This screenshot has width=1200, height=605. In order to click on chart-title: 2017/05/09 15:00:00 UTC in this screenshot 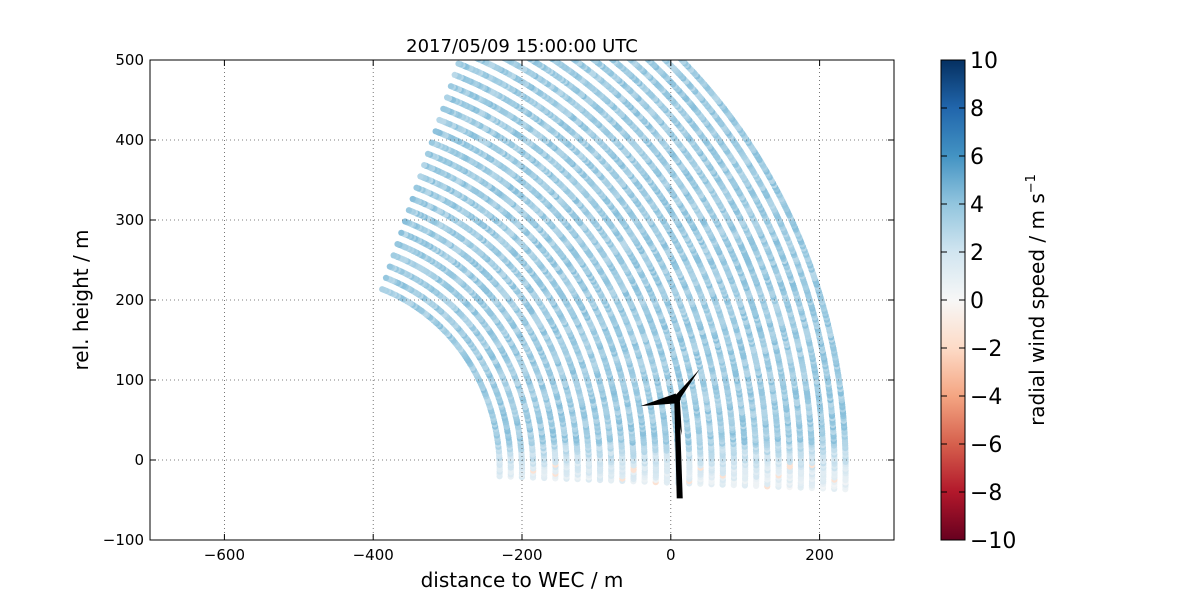, I will do `click(522, 46)`.